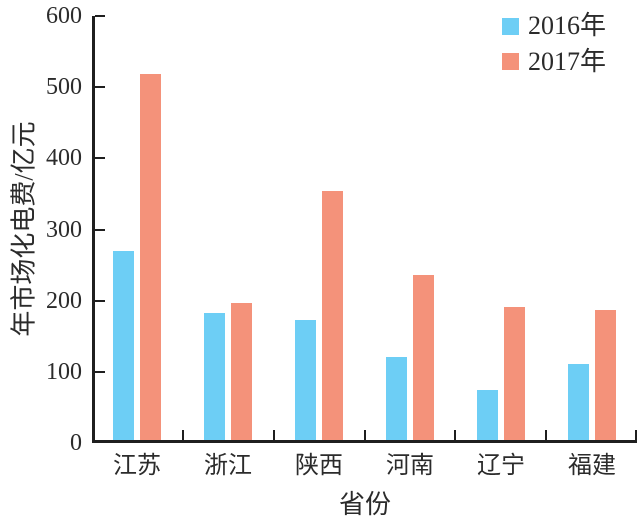  What do you see at coordinates (64, 87) in the screenshot?
I see `y-tick-label: 500` at bounding box center [64, 87].